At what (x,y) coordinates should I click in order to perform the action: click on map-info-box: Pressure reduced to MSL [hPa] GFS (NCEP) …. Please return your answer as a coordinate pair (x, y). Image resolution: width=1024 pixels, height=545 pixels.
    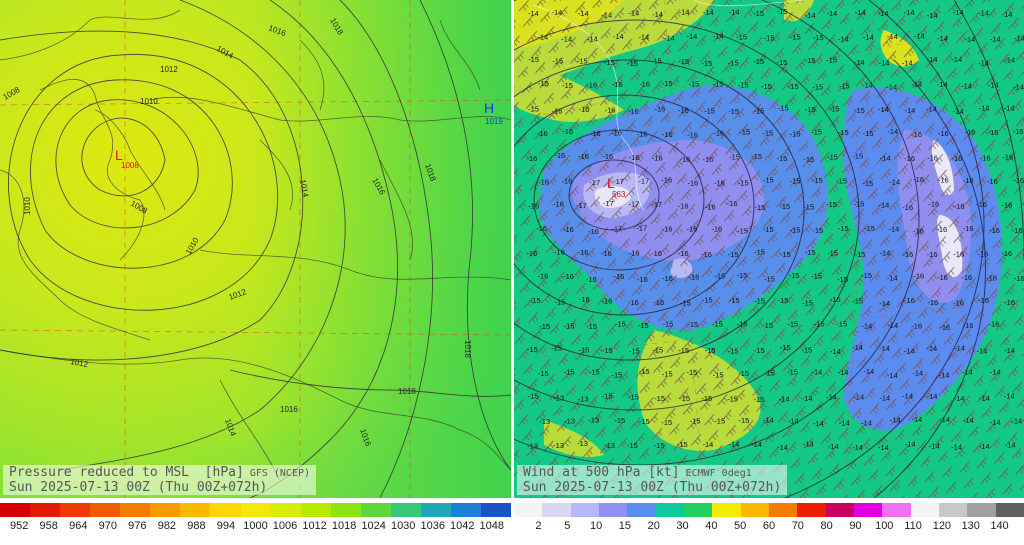
    Looking at the image, I should click on (160, 480).